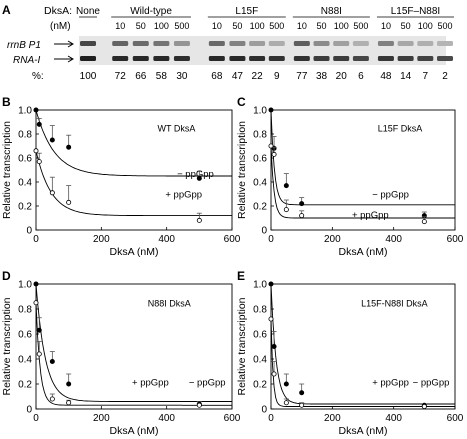 The height and width of the screenshot is (439, 467). What do you see at coordinates (258, 76) in the screenshot?
I see `gel-percent-7: 22` at bounding box center [258, 76].